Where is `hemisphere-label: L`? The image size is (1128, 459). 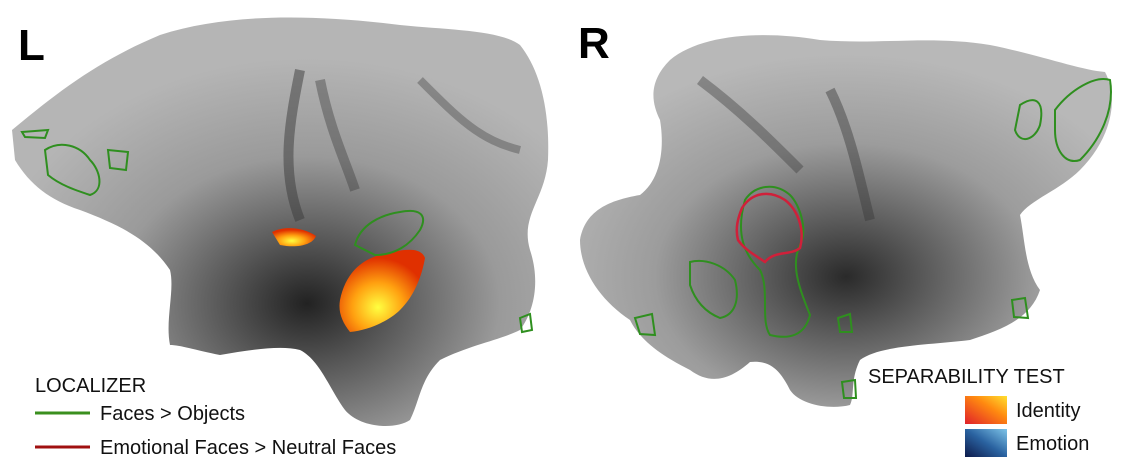 hemisphere-label: L is located at coordinates (31, 45).